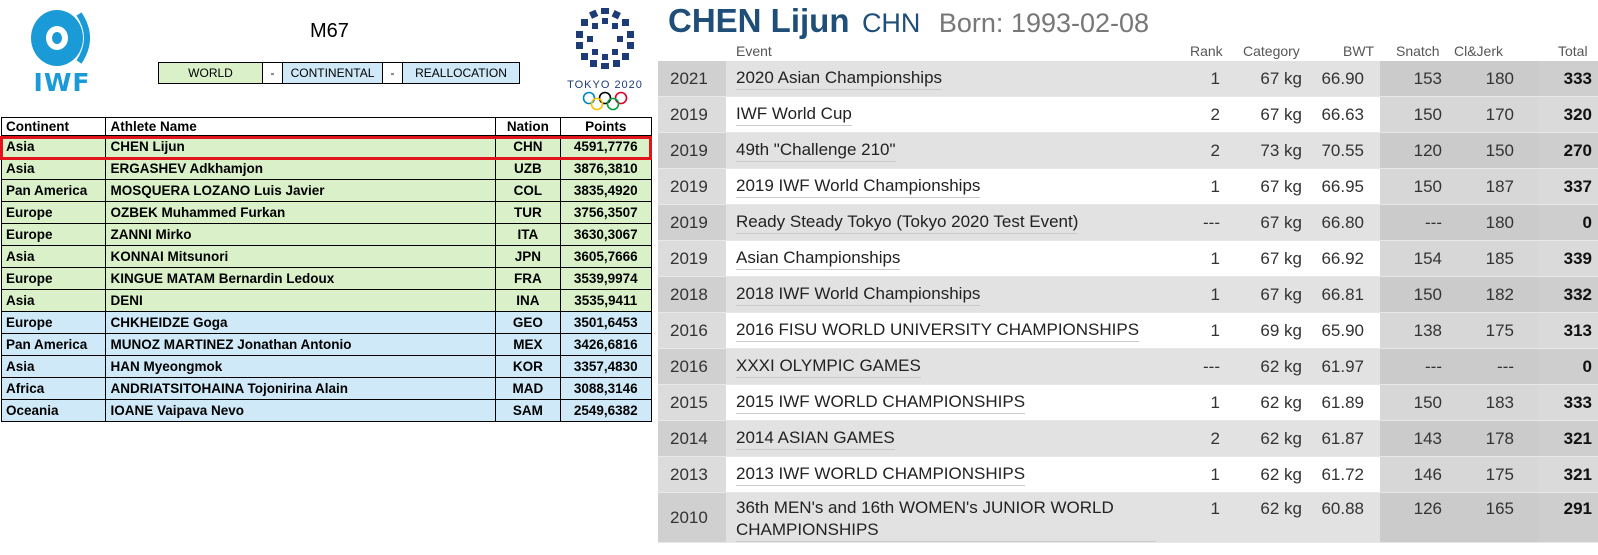 The height and width of the screenshot is (555, 1598). Describe the element at coordinates (839, 78) in the screenshot. I see `result-event-link: 2020 Asian Championships` at that location.